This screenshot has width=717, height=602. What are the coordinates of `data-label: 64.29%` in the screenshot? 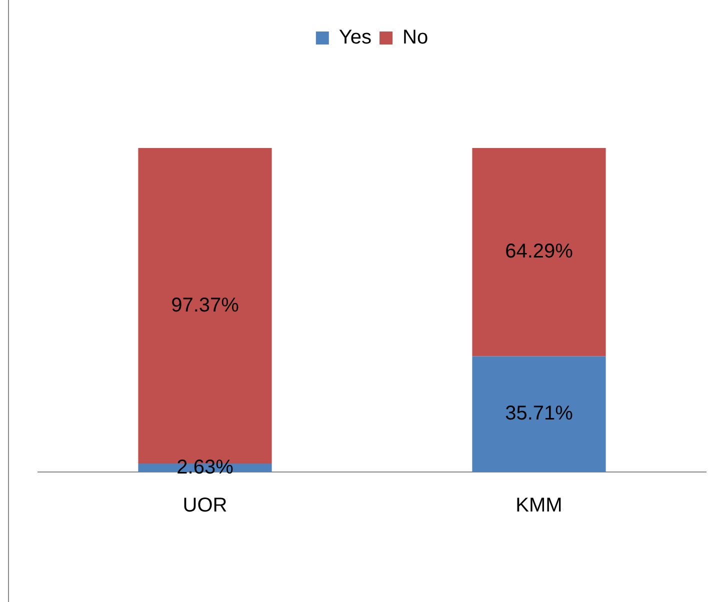 It's located at (539, 251).